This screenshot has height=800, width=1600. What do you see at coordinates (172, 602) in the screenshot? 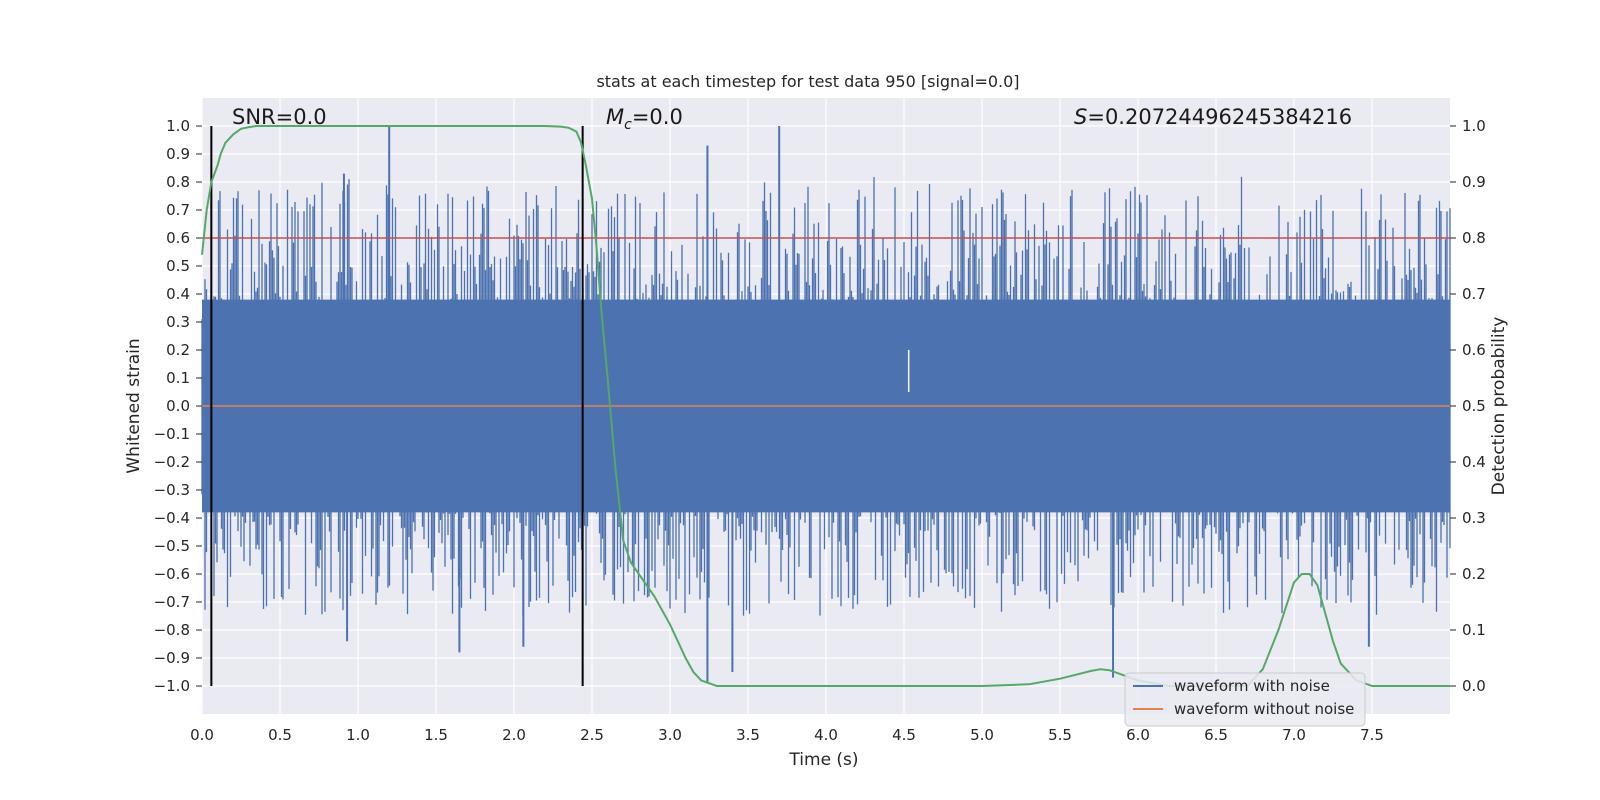
I see `y-tick-label: −0.7` at bounding box center [172, 602].